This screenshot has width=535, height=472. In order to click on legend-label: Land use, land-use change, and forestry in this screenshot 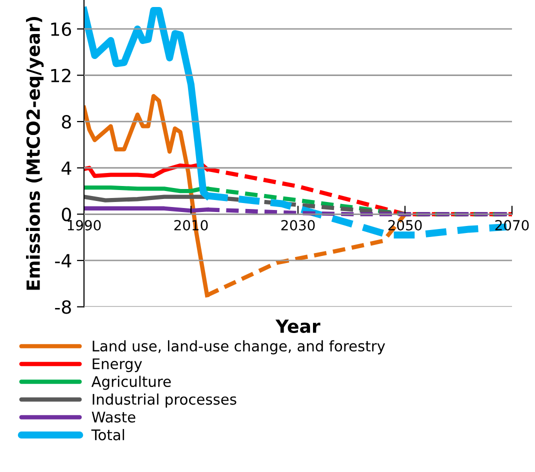, I will do `click(239, 347)`.